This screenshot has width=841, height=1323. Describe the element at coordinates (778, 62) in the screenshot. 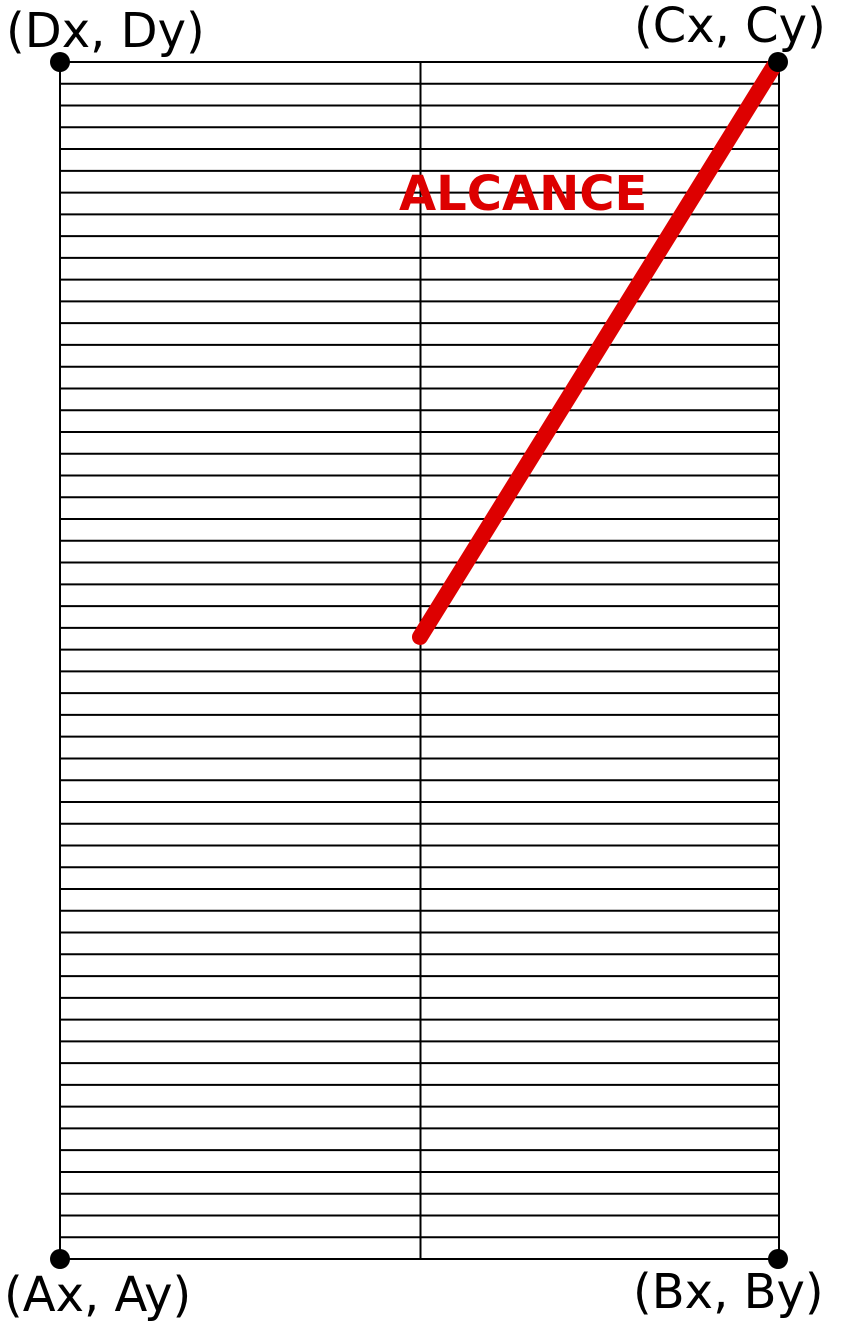

I see `corner-point-c` at that location.